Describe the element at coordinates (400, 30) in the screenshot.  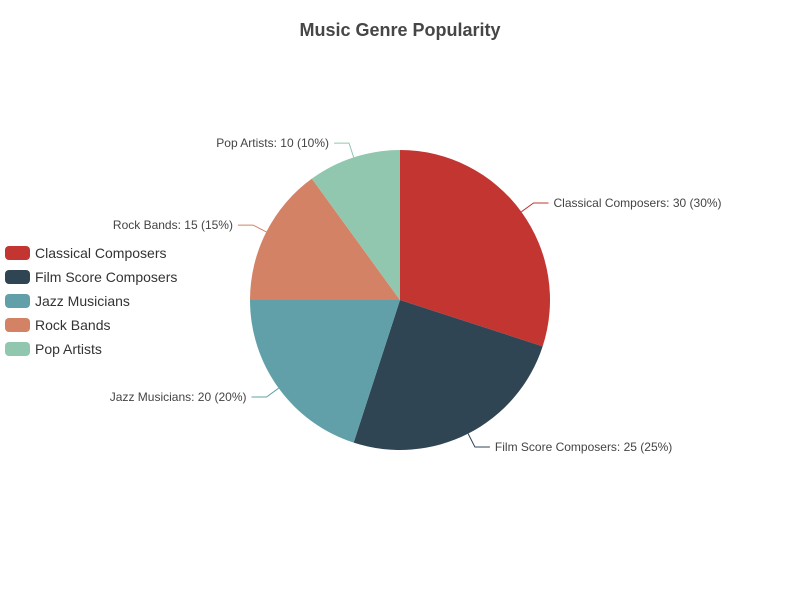
I see `chart-title: Music Genre Popularity` at that location.